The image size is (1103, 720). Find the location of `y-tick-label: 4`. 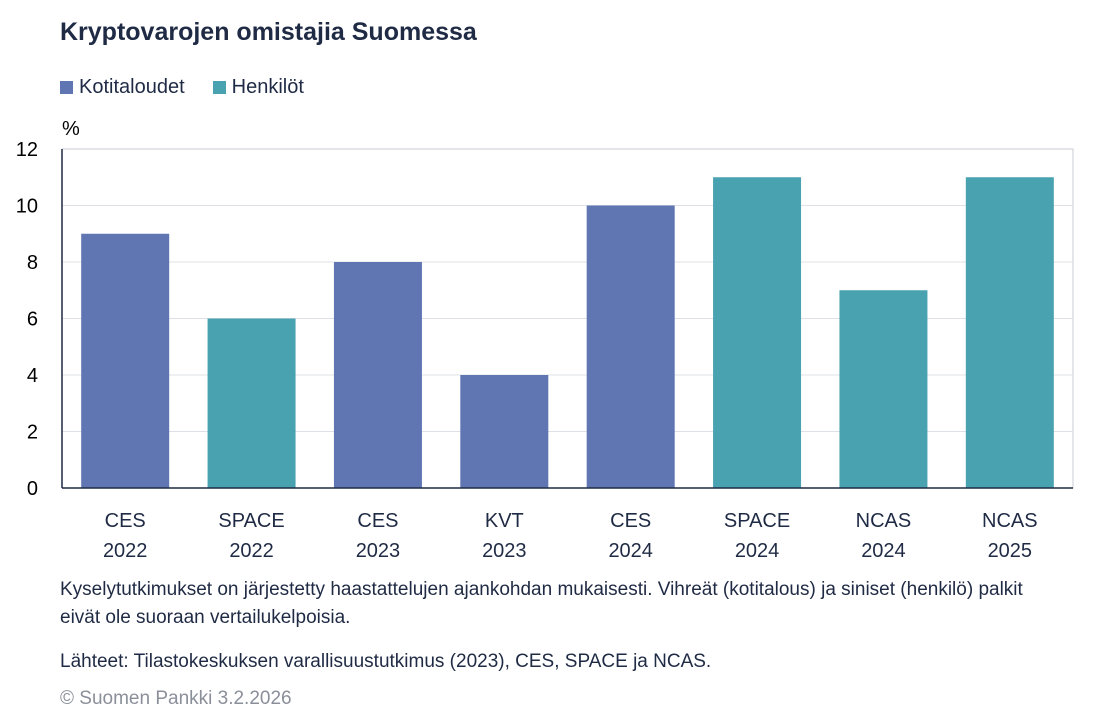

y-tick-label: 4 is located at coordinates (32, 376).